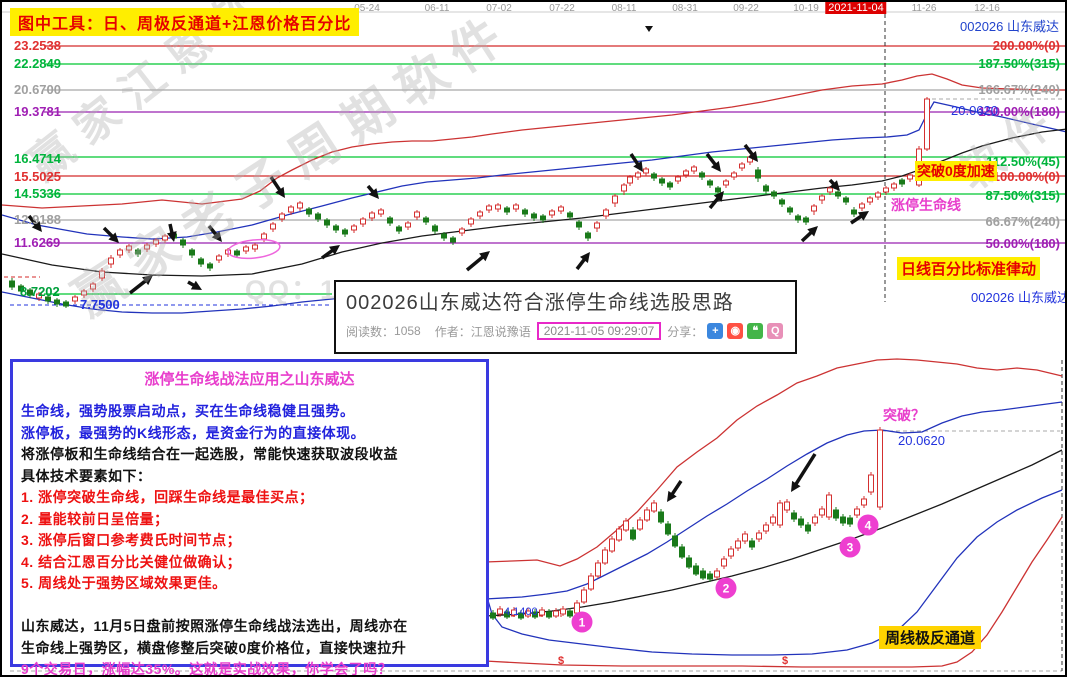 The image size is (1067, 677). What do you see at coordinates (407, 331) in the screenshot?
I see `reads-count: 1058` at bounding box center [407, 331].